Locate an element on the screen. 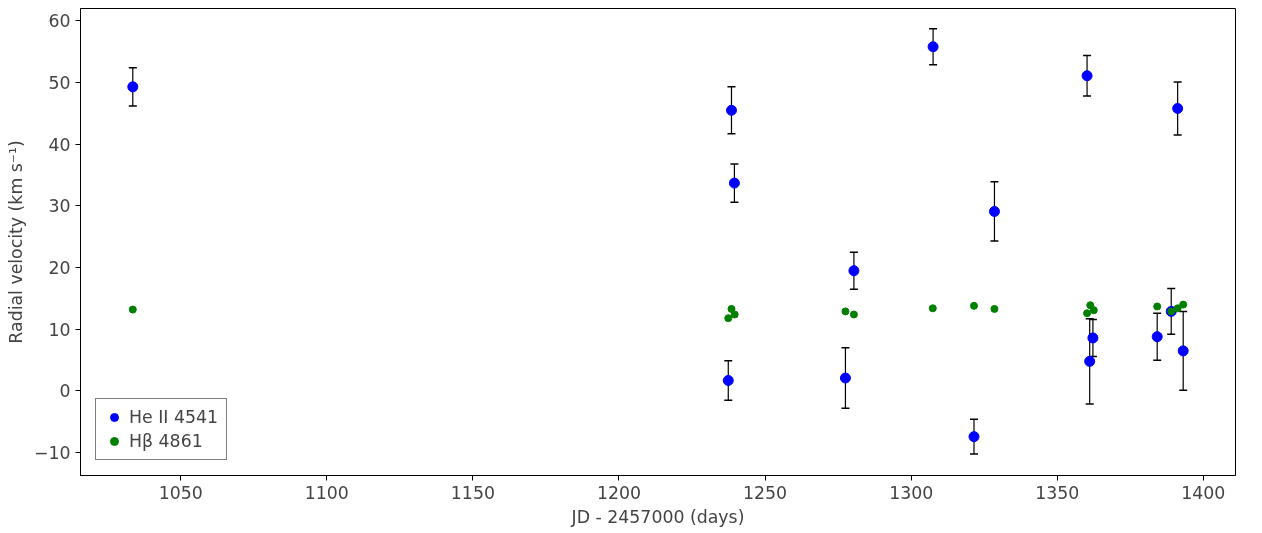  y-tick-label: 40 is located at coordinates (59, 144).